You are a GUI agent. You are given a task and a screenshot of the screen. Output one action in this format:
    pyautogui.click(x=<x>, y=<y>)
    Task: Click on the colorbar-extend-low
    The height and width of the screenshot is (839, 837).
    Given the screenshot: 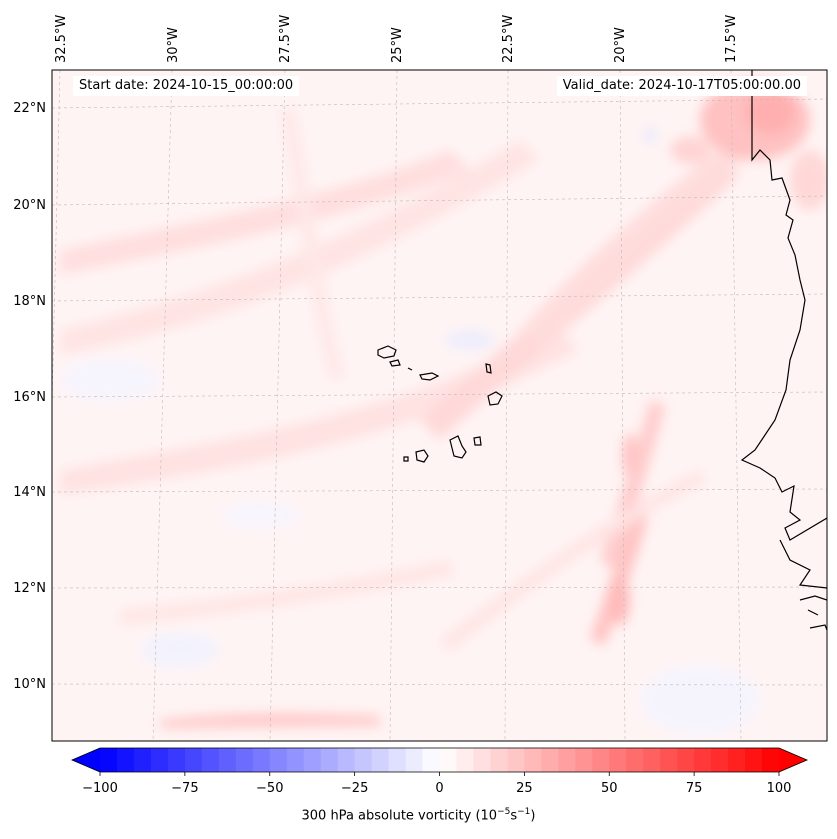 What is the action you would take?
    pyautogui.click(x=86, y=760)
    